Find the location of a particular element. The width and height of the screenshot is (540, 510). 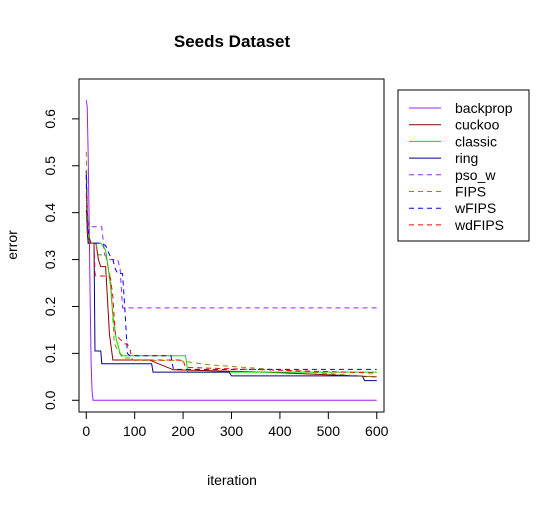

x-tick-label: 500 is located at coordinates (329, 431).